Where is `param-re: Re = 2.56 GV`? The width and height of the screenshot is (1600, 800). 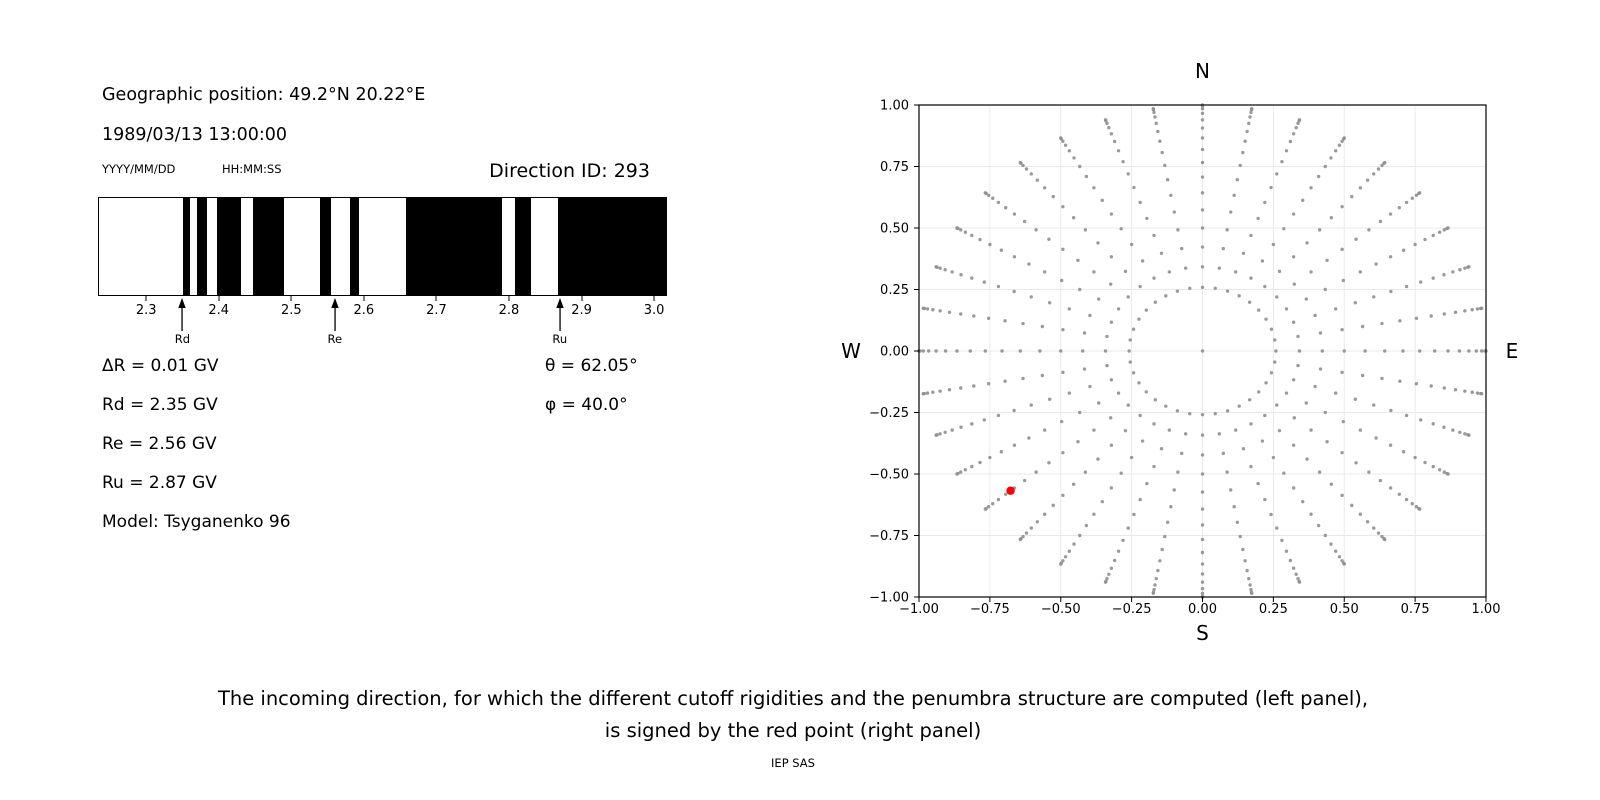 param-re: Re = 2.56 GV is located at coordinates (159, 444).